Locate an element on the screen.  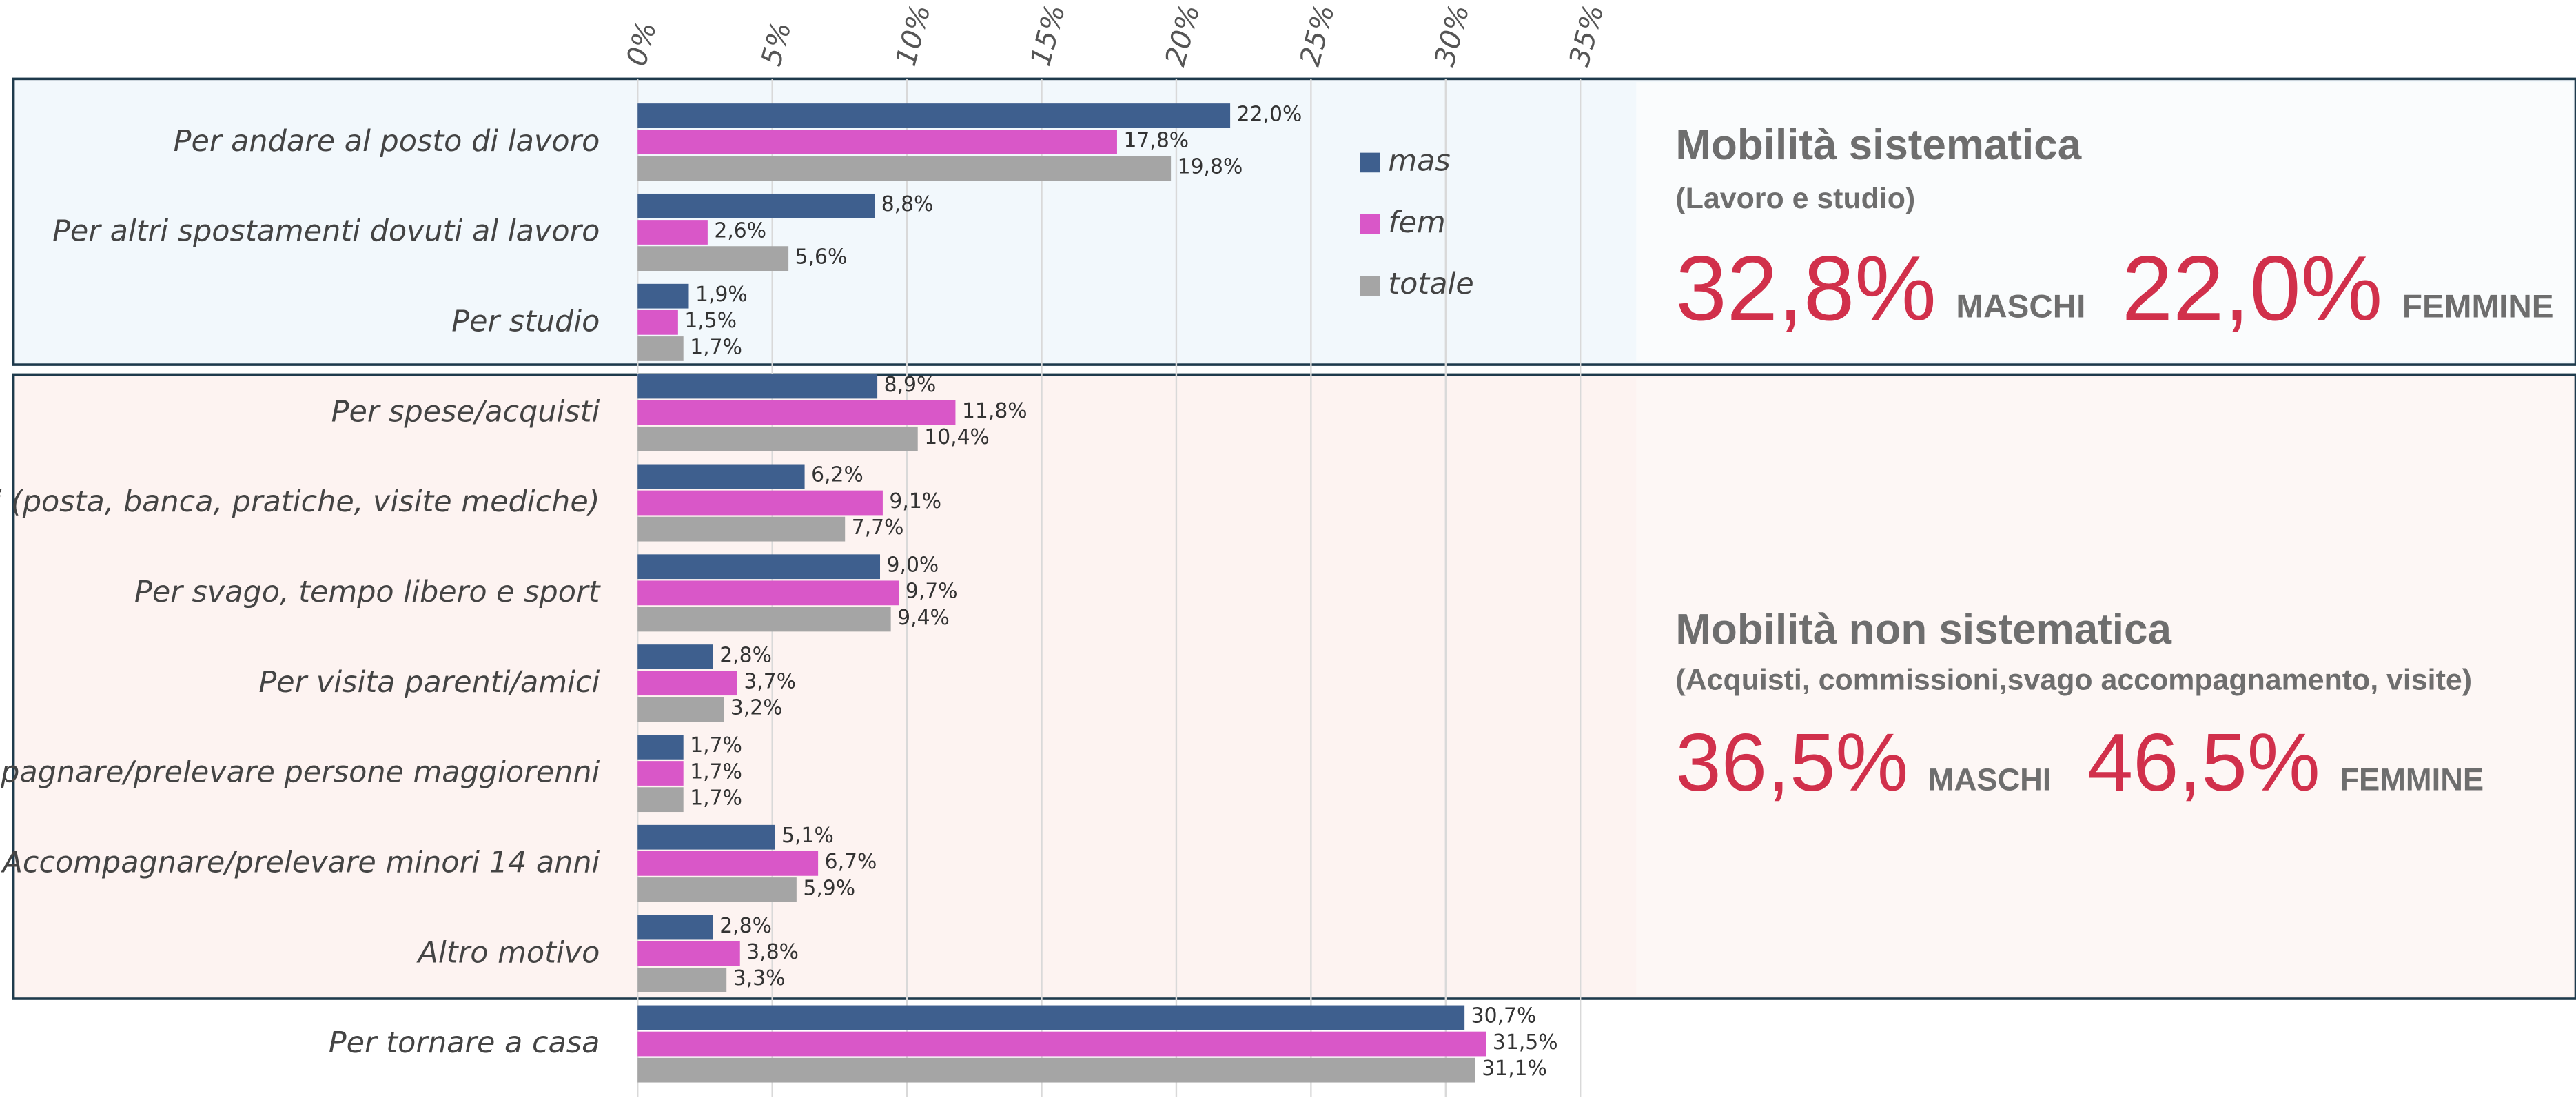
category-label: Per altri spostamenti dovuti al lavoro is located at coordinates (326, 231).